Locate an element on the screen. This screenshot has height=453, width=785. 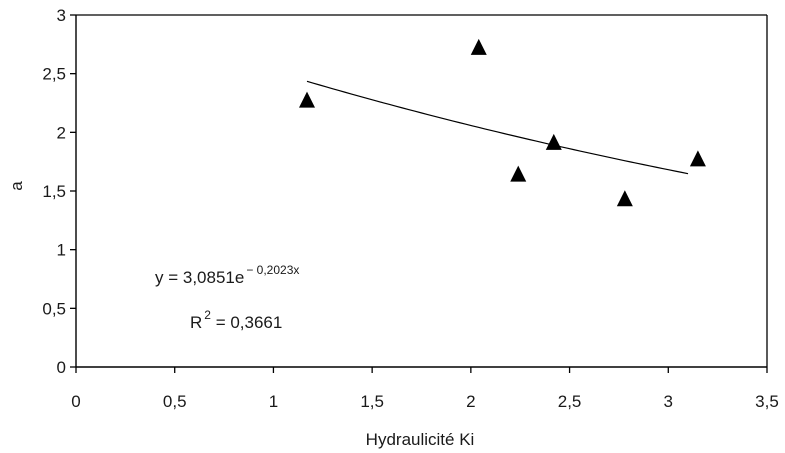
x-tick-label: 3 is located at coordinates (668, 401).